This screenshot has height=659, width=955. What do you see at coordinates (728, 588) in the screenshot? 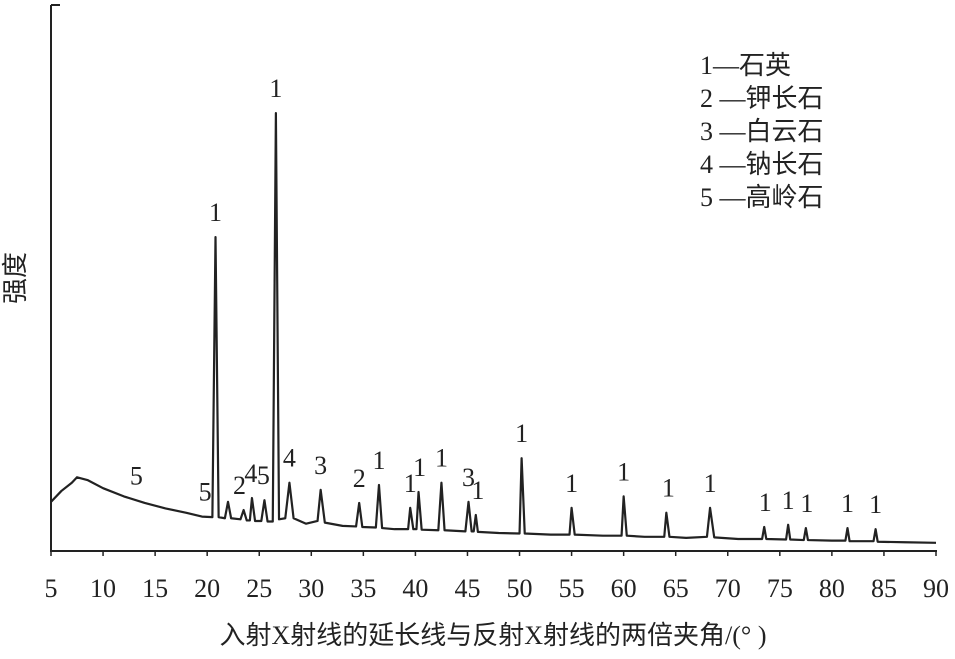
I see `x-tick-label: 70` at bounding box center [728, 588].